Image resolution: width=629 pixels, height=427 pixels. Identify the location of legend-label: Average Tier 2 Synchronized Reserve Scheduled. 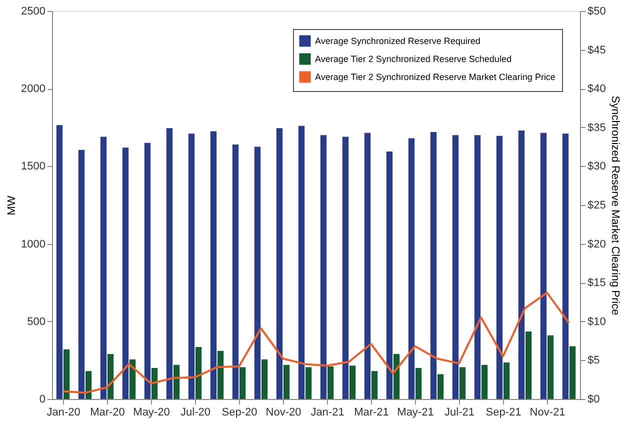
(413, 59).